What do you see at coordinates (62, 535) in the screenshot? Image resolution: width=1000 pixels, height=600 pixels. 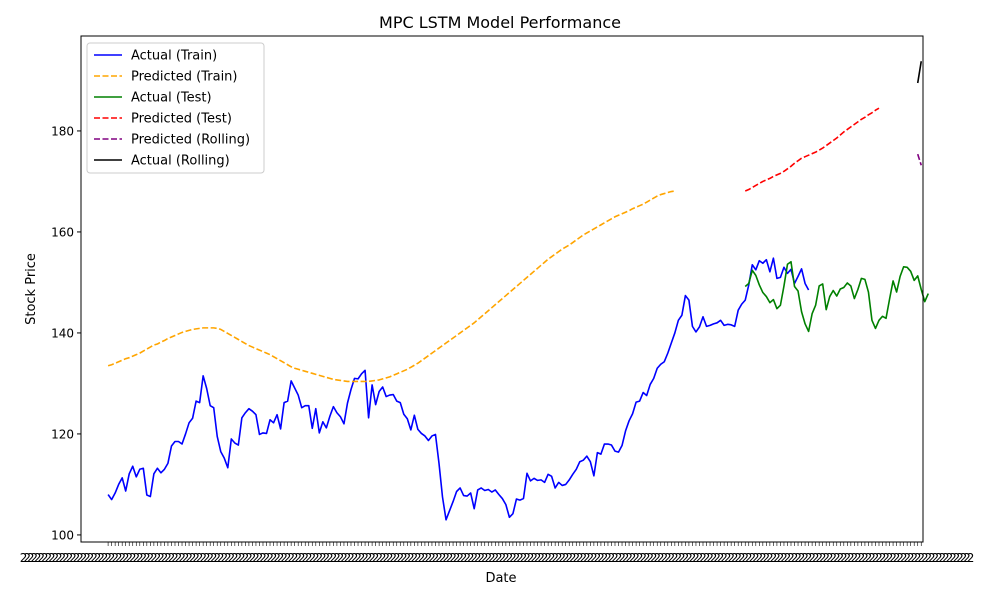 I see `y-tick-label: 100` at bounding box center [62, 535].